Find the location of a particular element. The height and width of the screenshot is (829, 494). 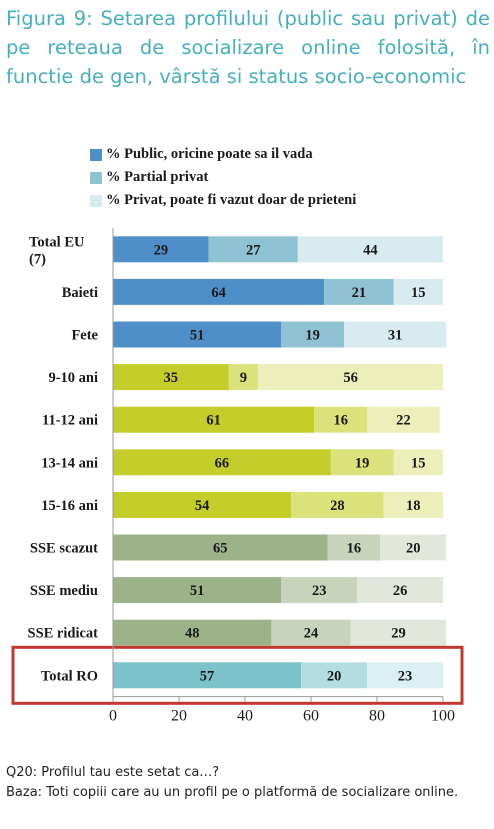

data-label-fete-2: 19 is located at coordinates (312, 336).